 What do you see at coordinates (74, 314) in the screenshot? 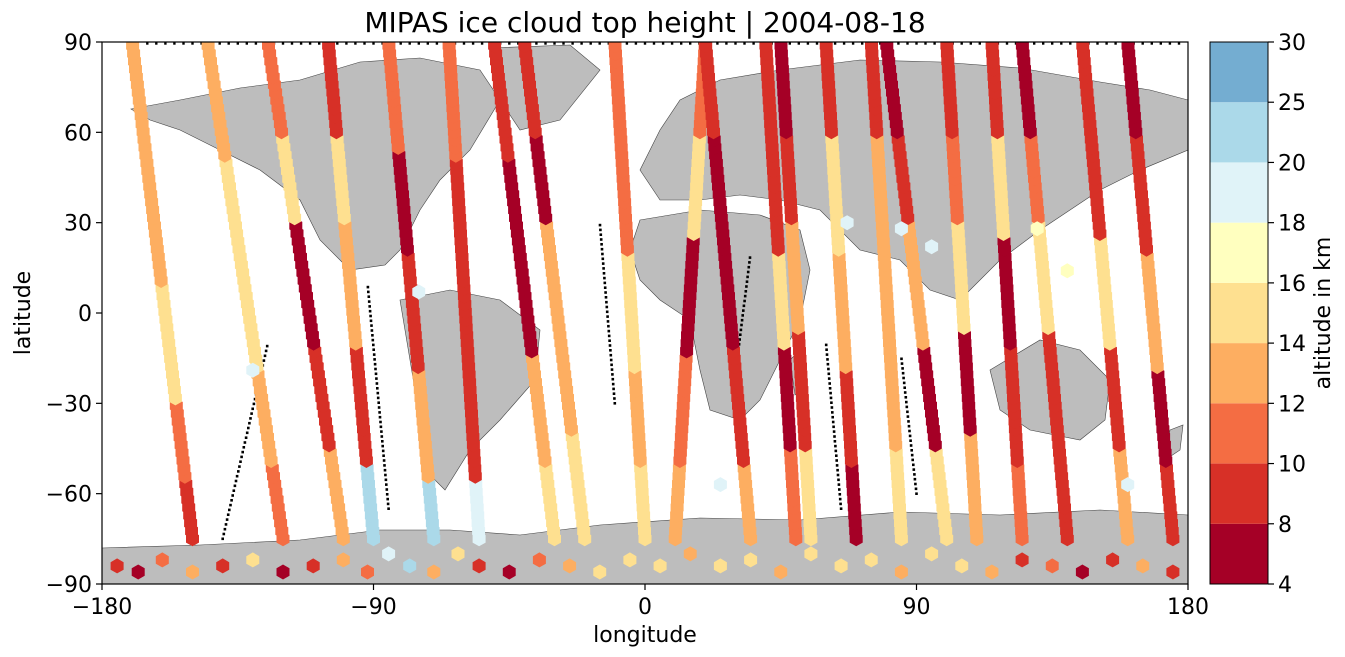
I see `y-axis: −90 −60 −30 0 30 60 90` at bounding box center [74, 314].